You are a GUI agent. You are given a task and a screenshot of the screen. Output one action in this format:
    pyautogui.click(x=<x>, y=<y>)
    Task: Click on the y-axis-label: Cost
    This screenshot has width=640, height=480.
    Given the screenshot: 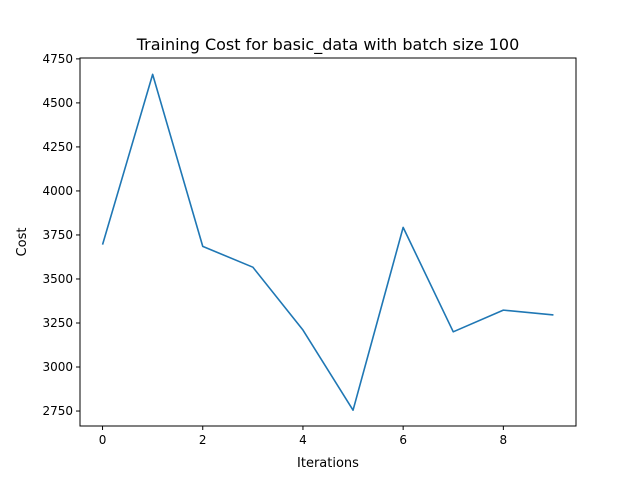 What is the action you would take?
    pyautogui.click(x=22, y=242)
    